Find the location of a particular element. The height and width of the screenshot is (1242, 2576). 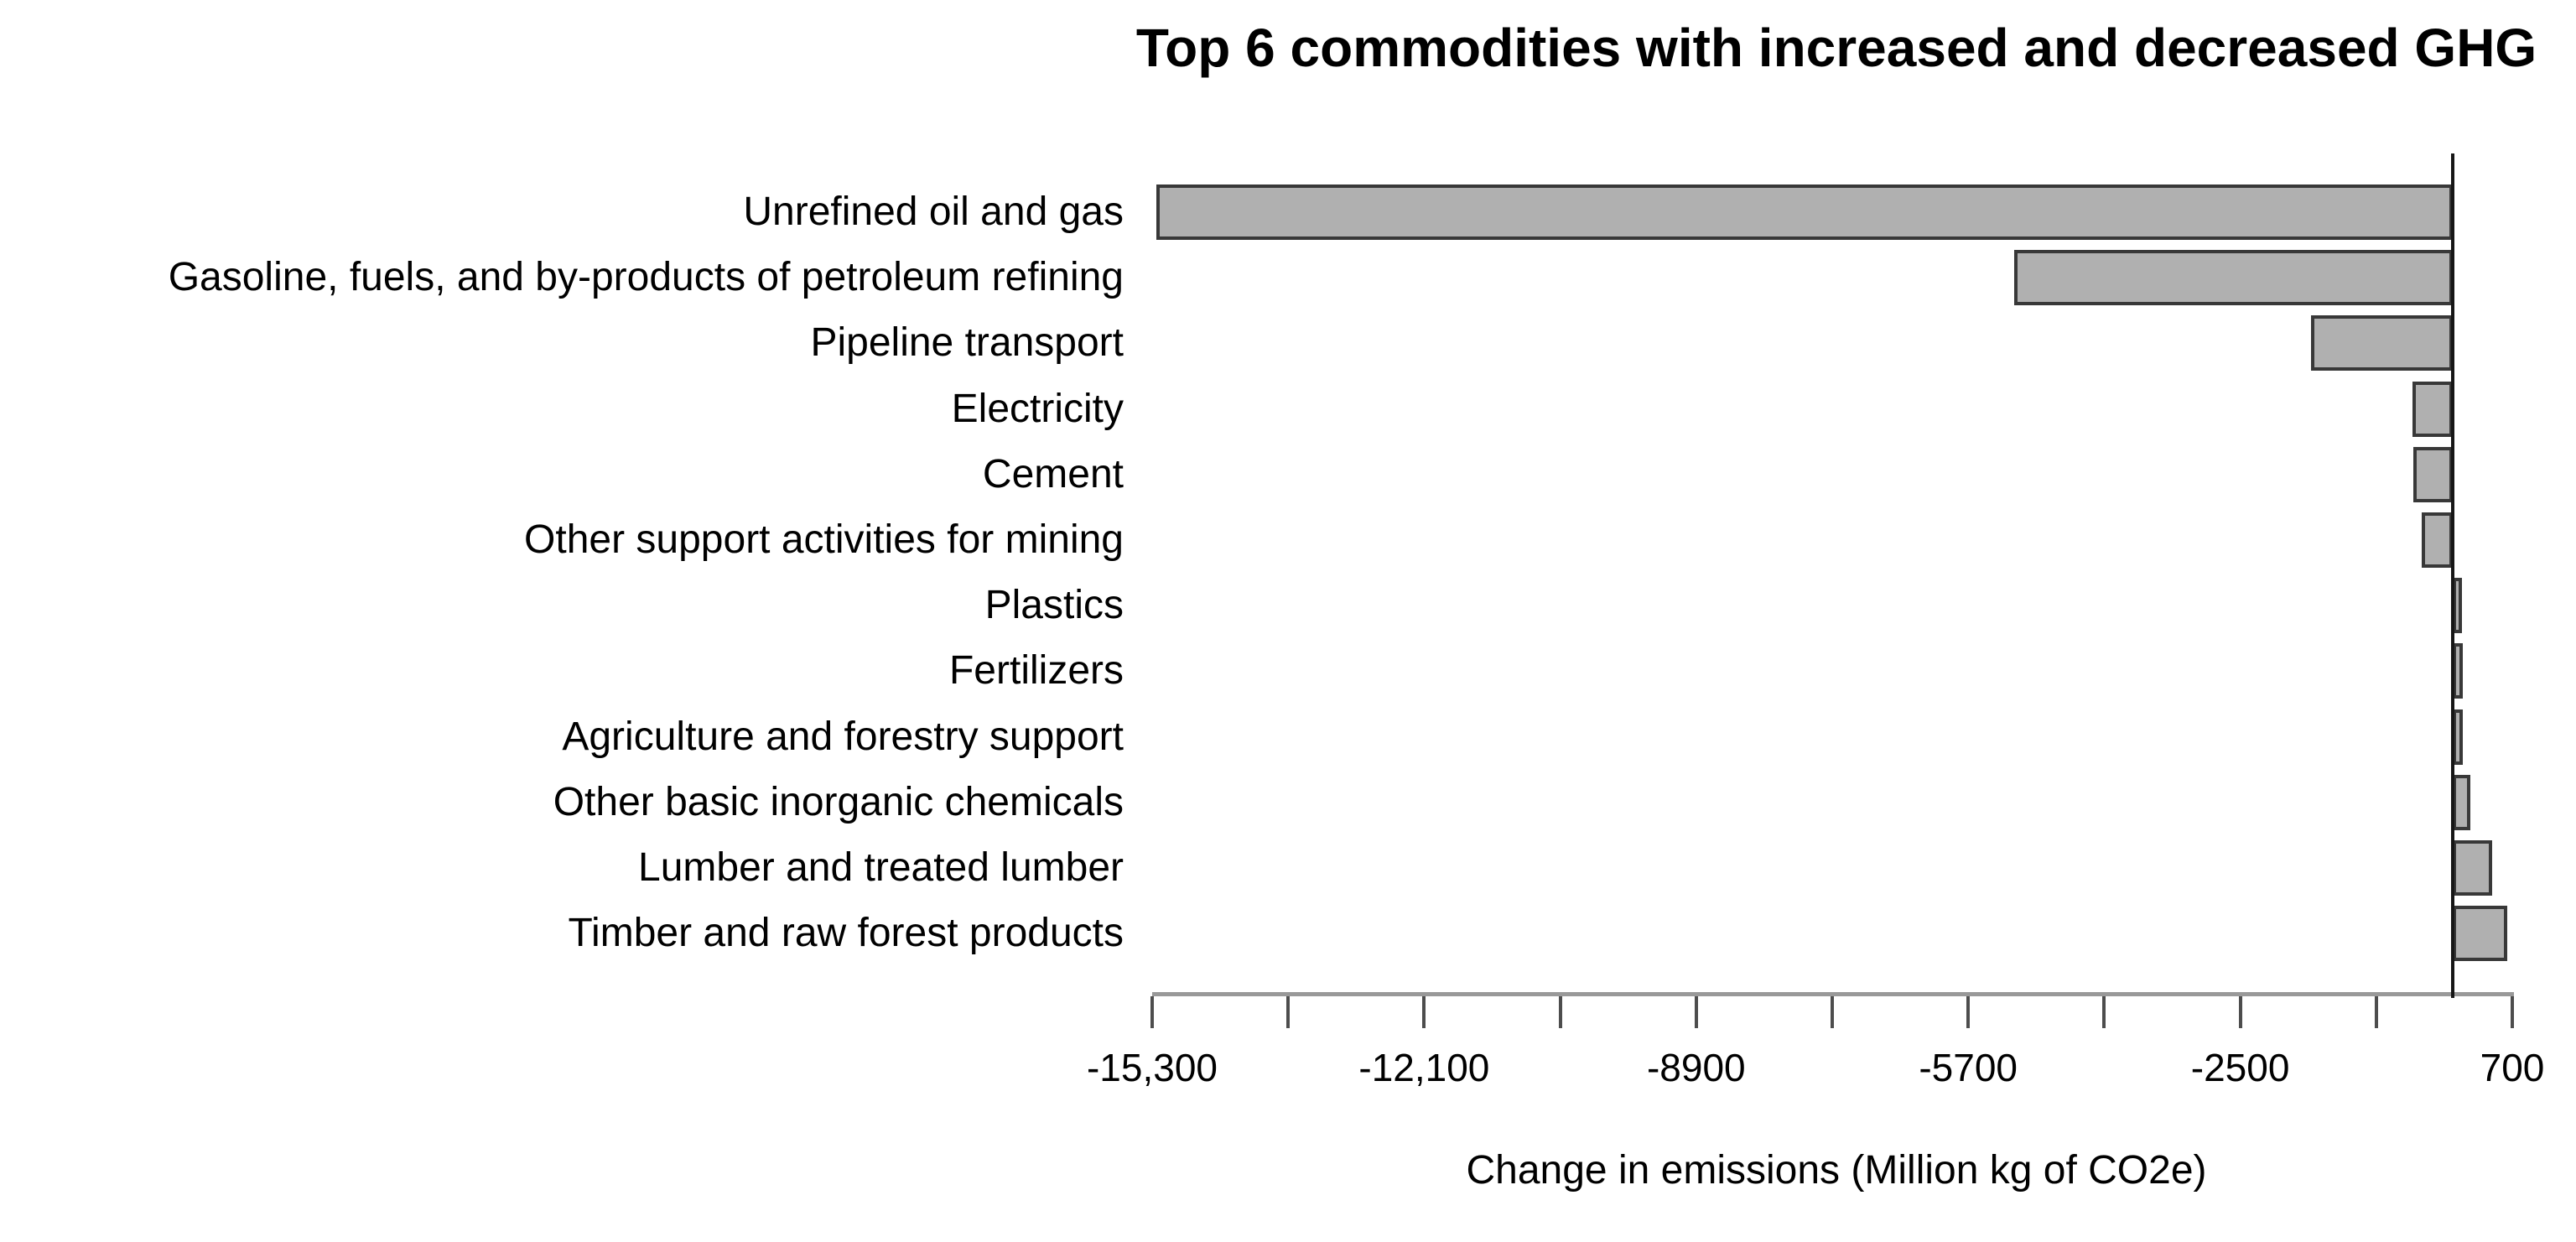

x-axis-tick-label: -8900 is located at coordinates (1696, 1067).